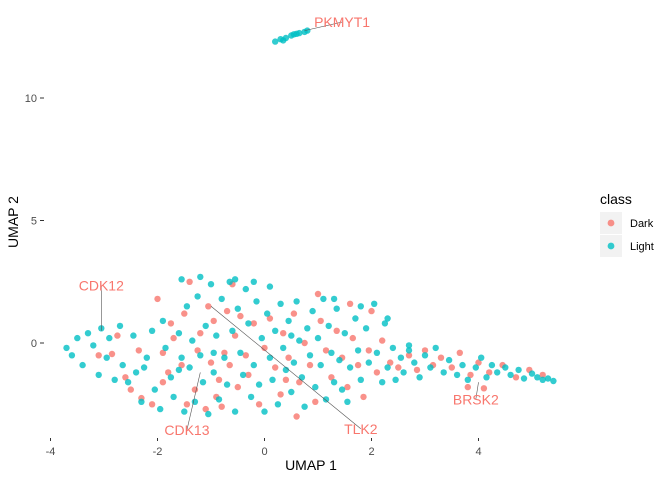 Image resolution: width=672 pixels, height=480 pixels. Describe the element at coordinates (13, 222) in the screenshot. I see `y-axis-title: UMAP 2` at that location.